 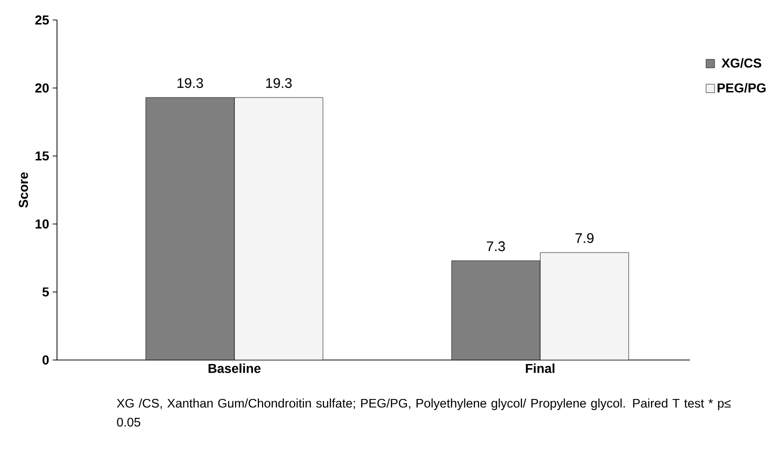 I want to click on y-tick-label: 0, so click(x=45, y=360).